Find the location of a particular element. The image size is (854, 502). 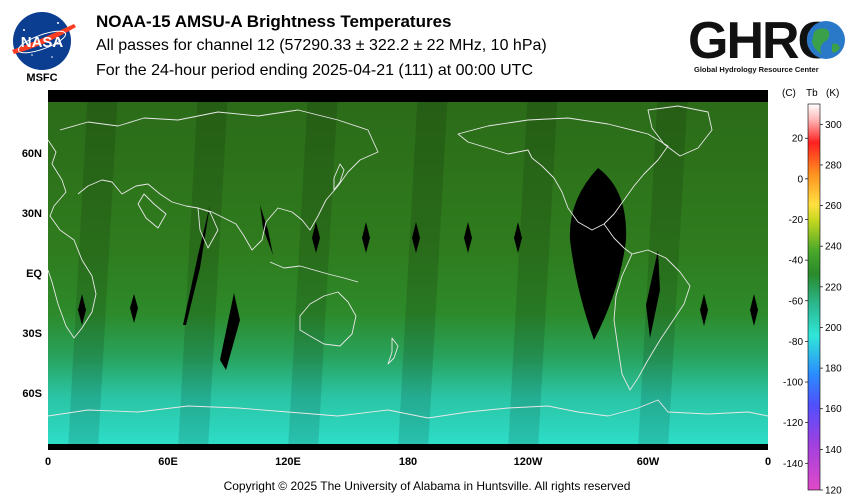

celsius-tick-label: 20 is located at coordinates (798, 139).